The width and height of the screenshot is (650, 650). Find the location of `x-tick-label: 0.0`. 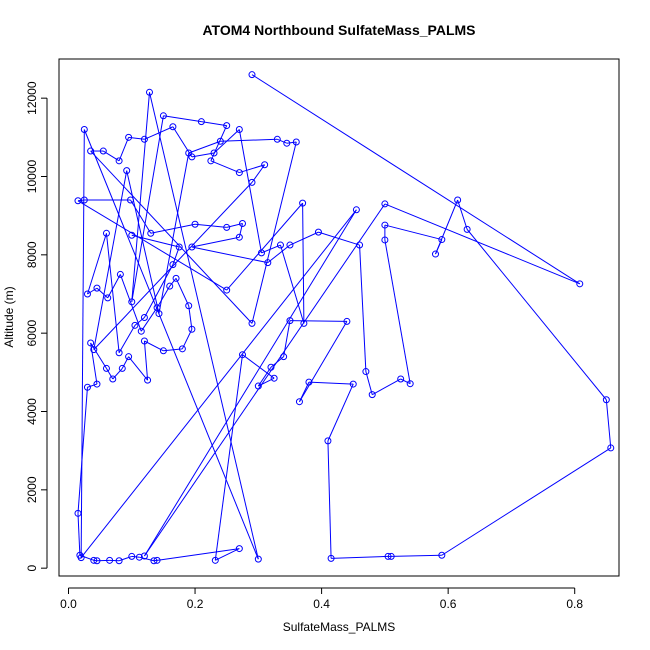

x-tick-label: 0.0 is located at coordinates (68, 604).